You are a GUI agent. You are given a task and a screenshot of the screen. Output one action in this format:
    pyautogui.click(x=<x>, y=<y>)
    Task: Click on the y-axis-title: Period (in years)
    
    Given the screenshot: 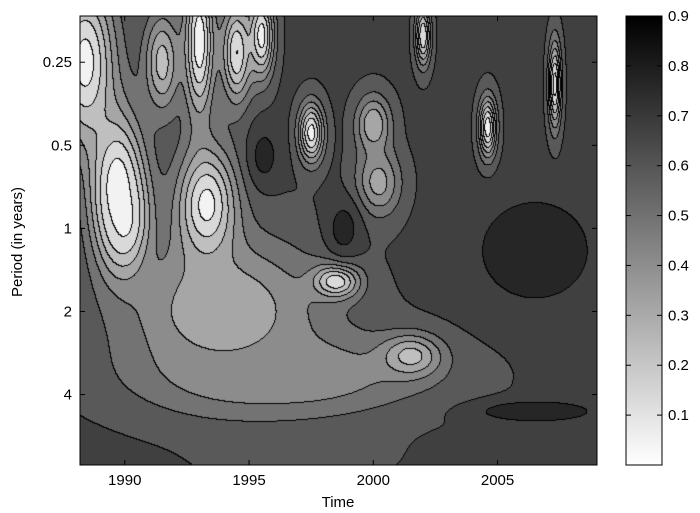 What is the action you would take?
    pyautogui.click(x=17, y=242)
    